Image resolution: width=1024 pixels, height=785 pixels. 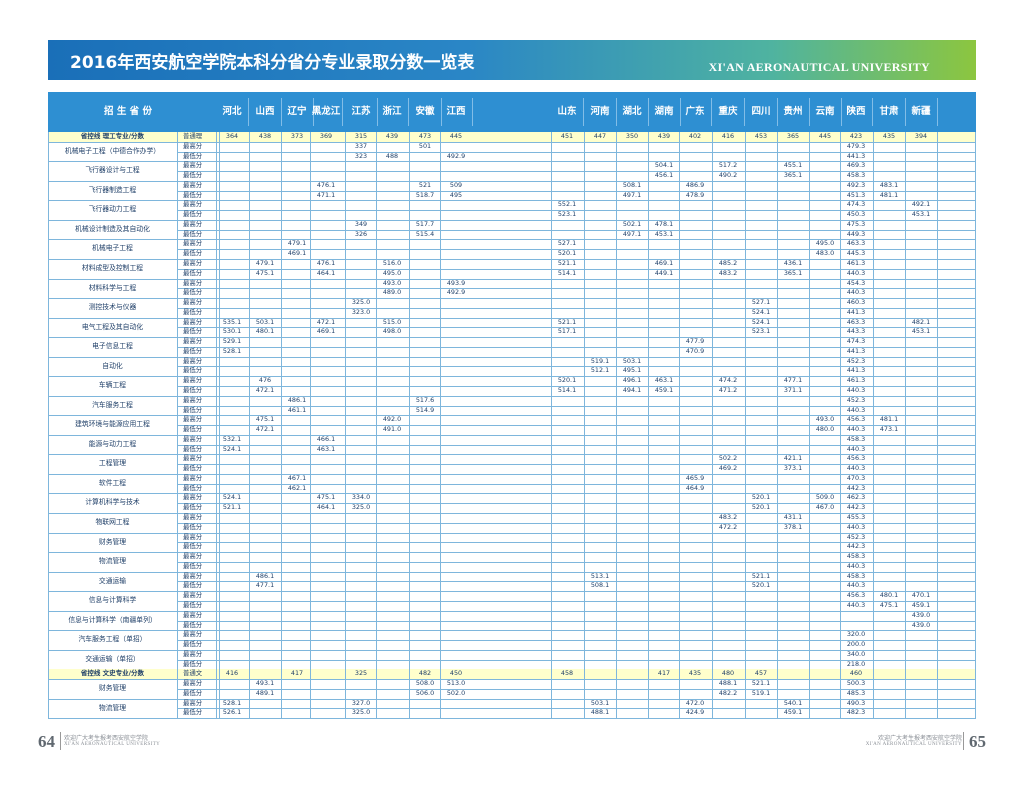 What do you see at coordinates (272, 63) in the screenshot?
I see `page-title: 2016年西安航空学院本科分省分专业录取分数一览表` at bounding box center [272, 63].